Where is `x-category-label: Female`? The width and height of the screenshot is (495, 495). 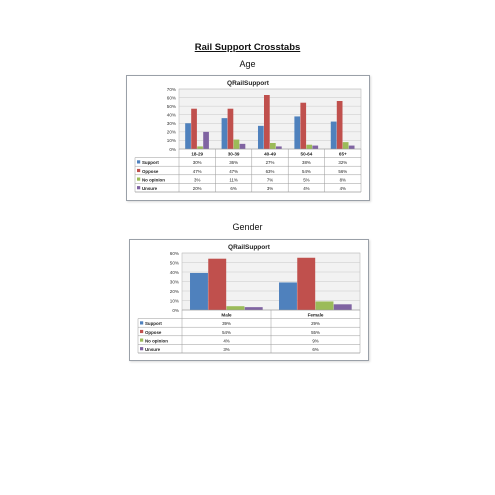 x-category-label: Female is located at coordinates (316, 315).